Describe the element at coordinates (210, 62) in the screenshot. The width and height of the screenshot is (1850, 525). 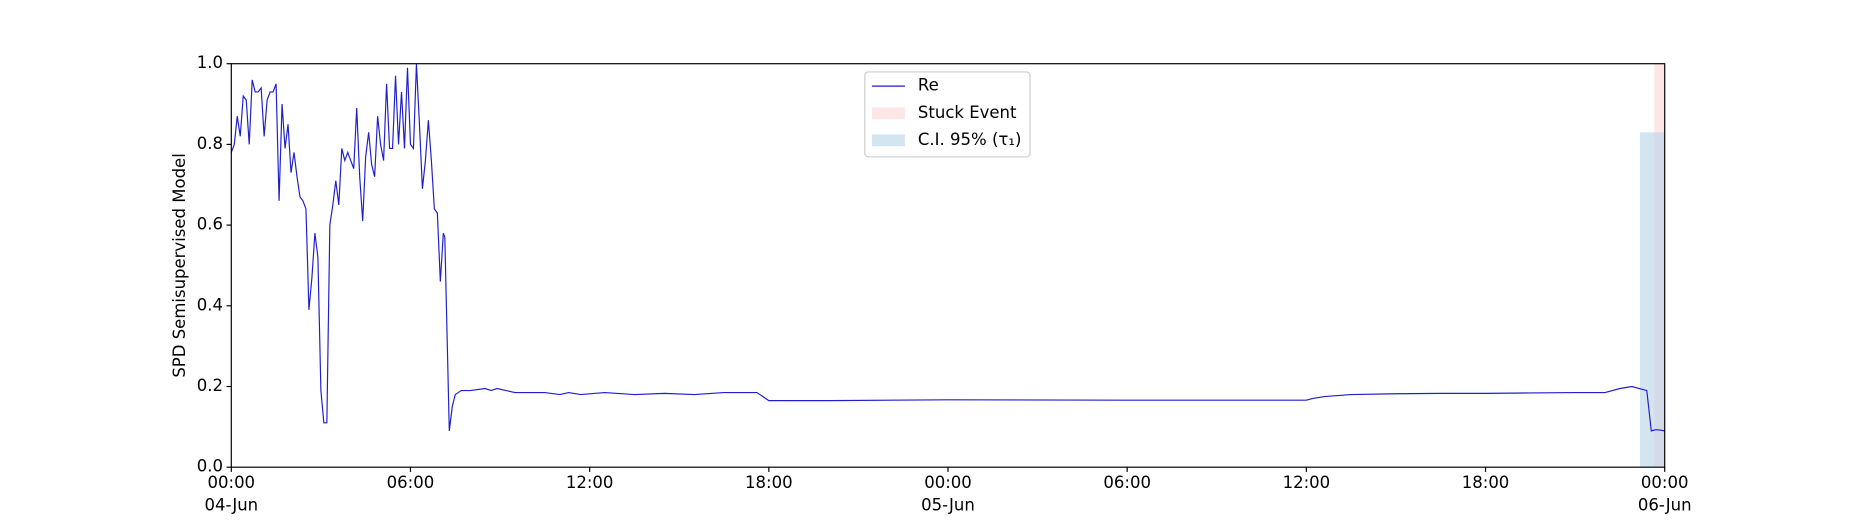
I see `y-tick-label: 1.0` at that location.